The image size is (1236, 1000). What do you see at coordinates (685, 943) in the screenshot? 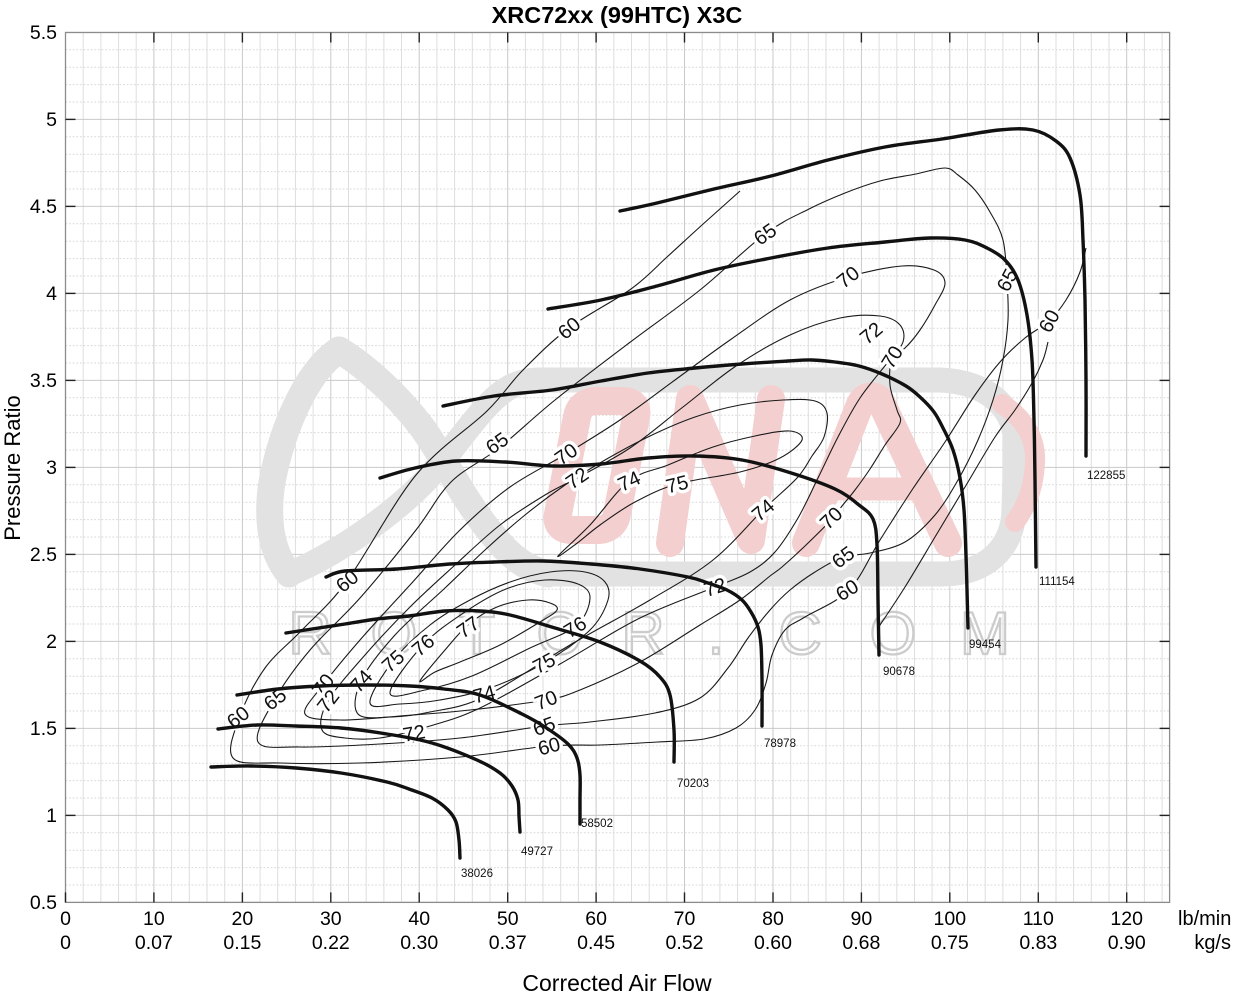
I see `svg-text: 0.52` at bounding box center [685, 943].